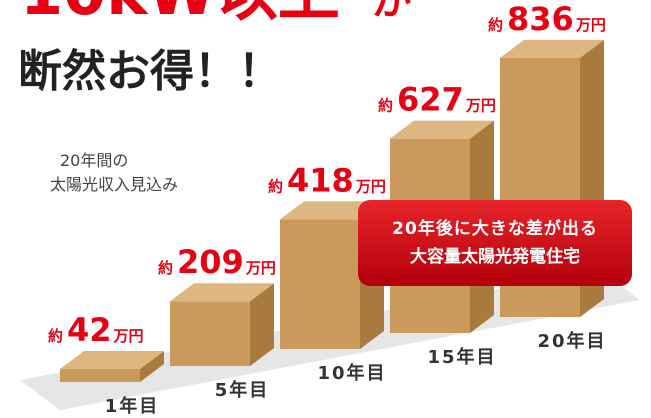 The image size is (651, 418). Describe the element at coordinates (242, 390) in the screenshot. I see `x-tick-label: 5年目` at that location.